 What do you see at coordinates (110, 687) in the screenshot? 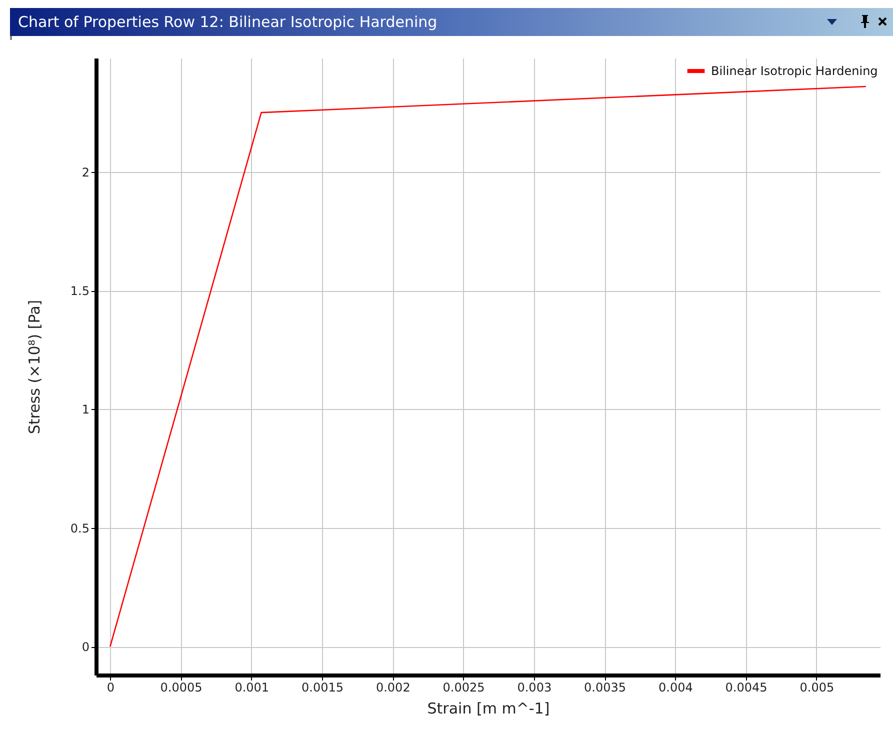
I see `x-tick-label: 0` at bounding box center [110, 687].